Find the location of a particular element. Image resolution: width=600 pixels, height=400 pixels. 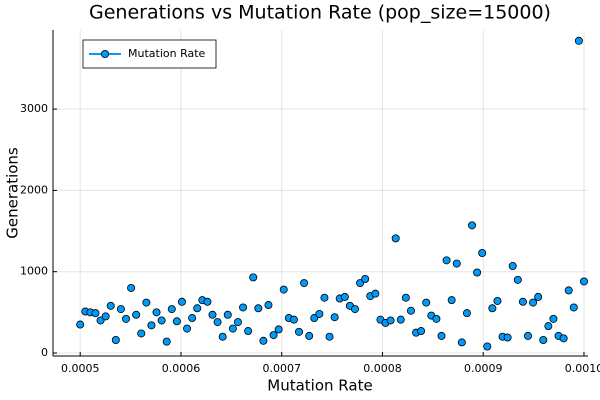

y-tick-label: 3000 is located at coordinates (34, 108).